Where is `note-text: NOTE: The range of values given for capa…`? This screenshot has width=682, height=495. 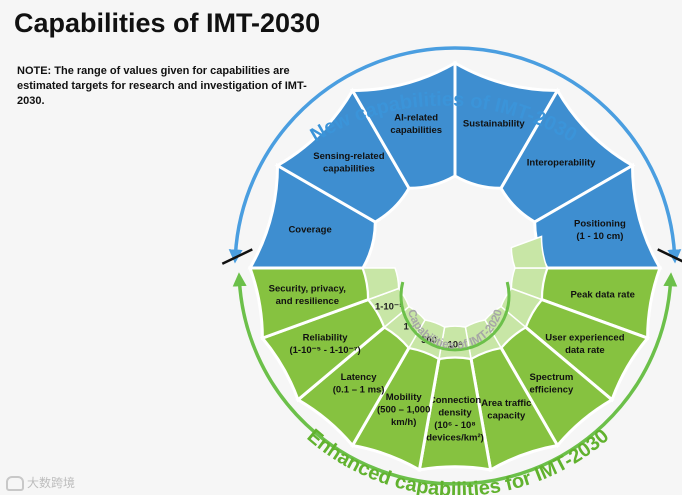 note-text: NOTE: The range of values given for capa… is located at coordinates (162, 86).